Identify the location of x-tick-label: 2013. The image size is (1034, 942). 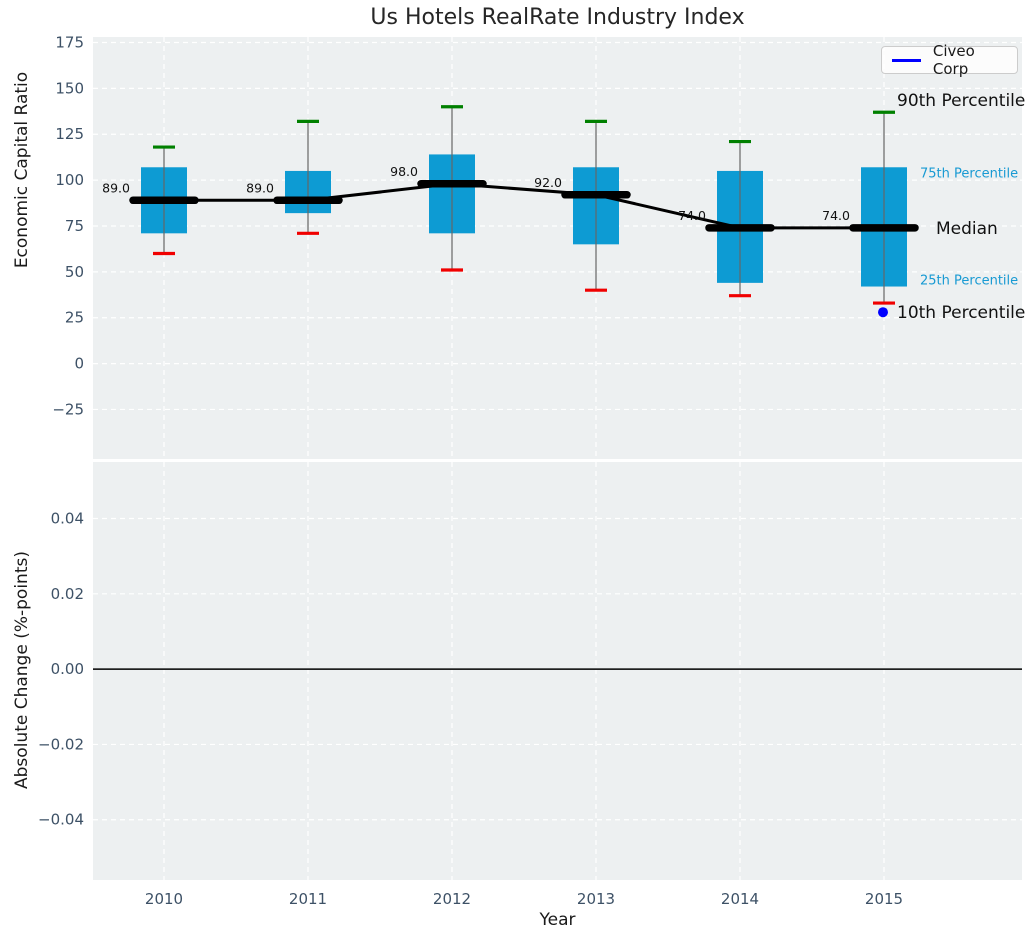
(596, 899).